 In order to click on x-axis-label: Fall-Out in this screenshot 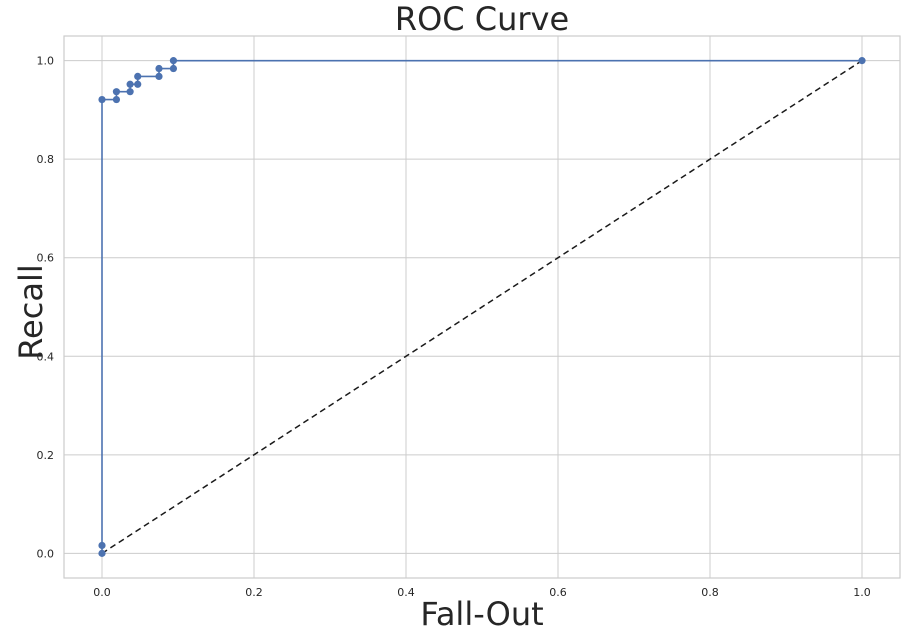, I will do `click(481, 614)`.